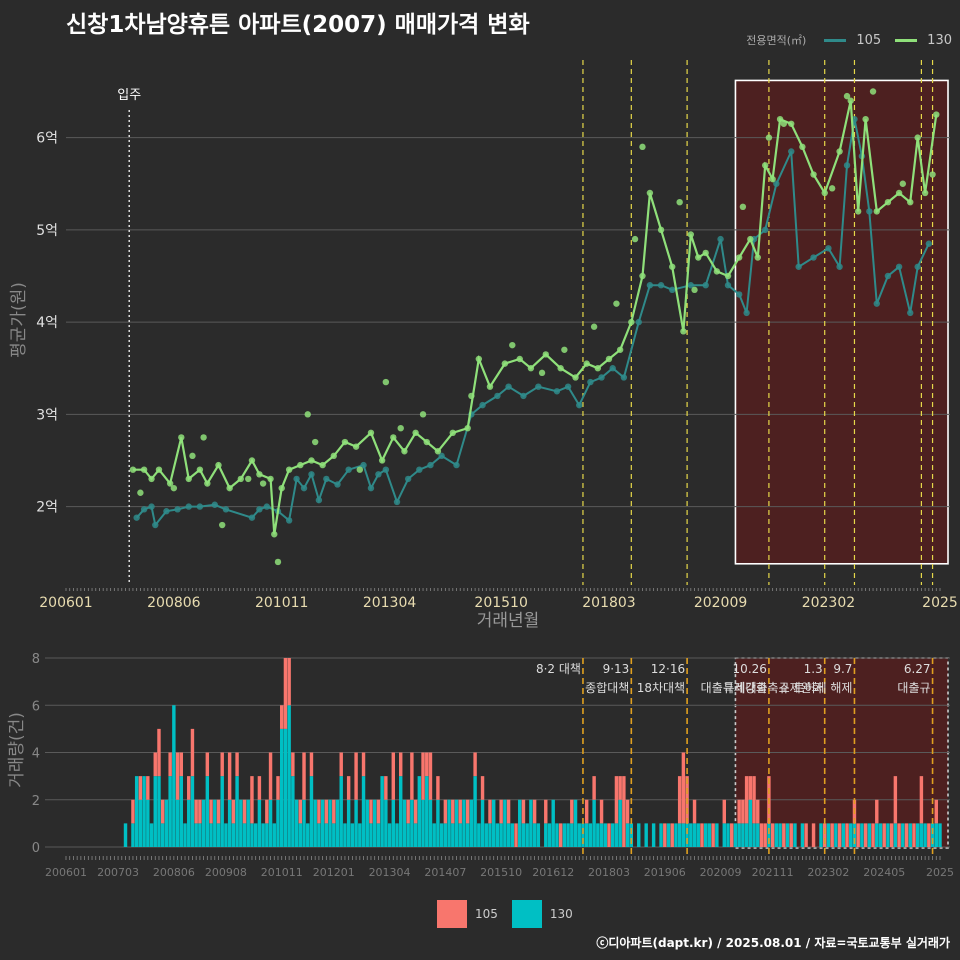 The image size is (960, 960). What do you see at coordinates (913, 688) in the screenshot?
I see `event-label-2: 대출규` at bounding box center [913, 688].